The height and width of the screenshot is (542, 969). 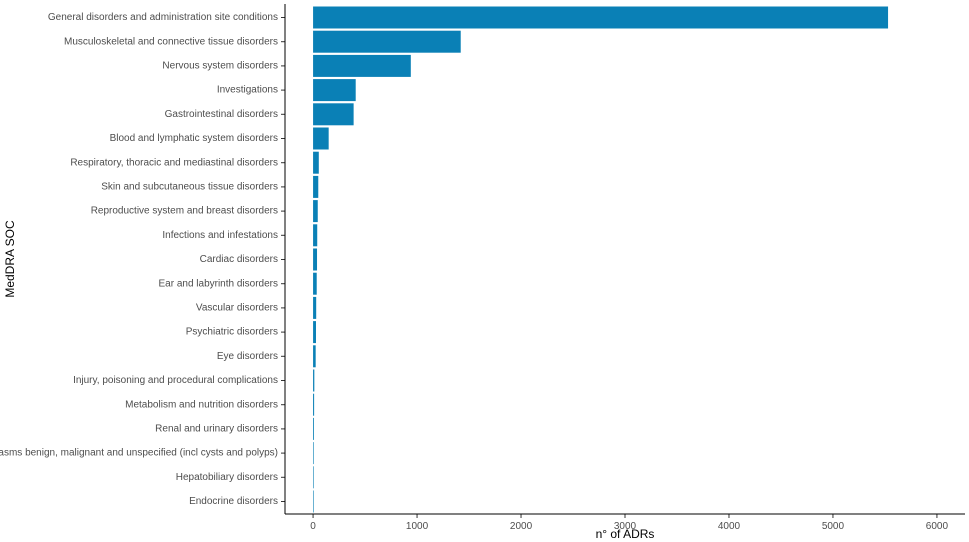 I want to click on x-tick-label: 0, so click(x=313, y=526).